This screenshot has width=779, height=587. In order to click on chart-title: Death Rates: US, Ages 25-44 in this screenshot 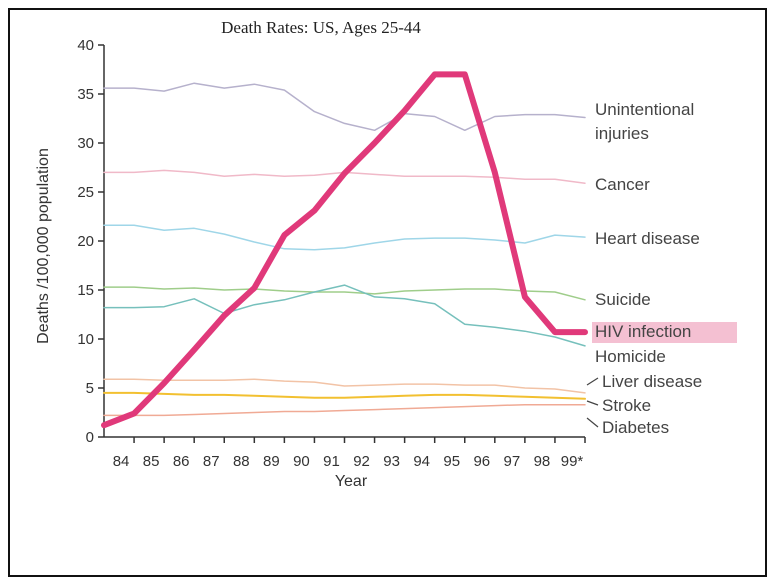, I will do `click(321, 27)`.